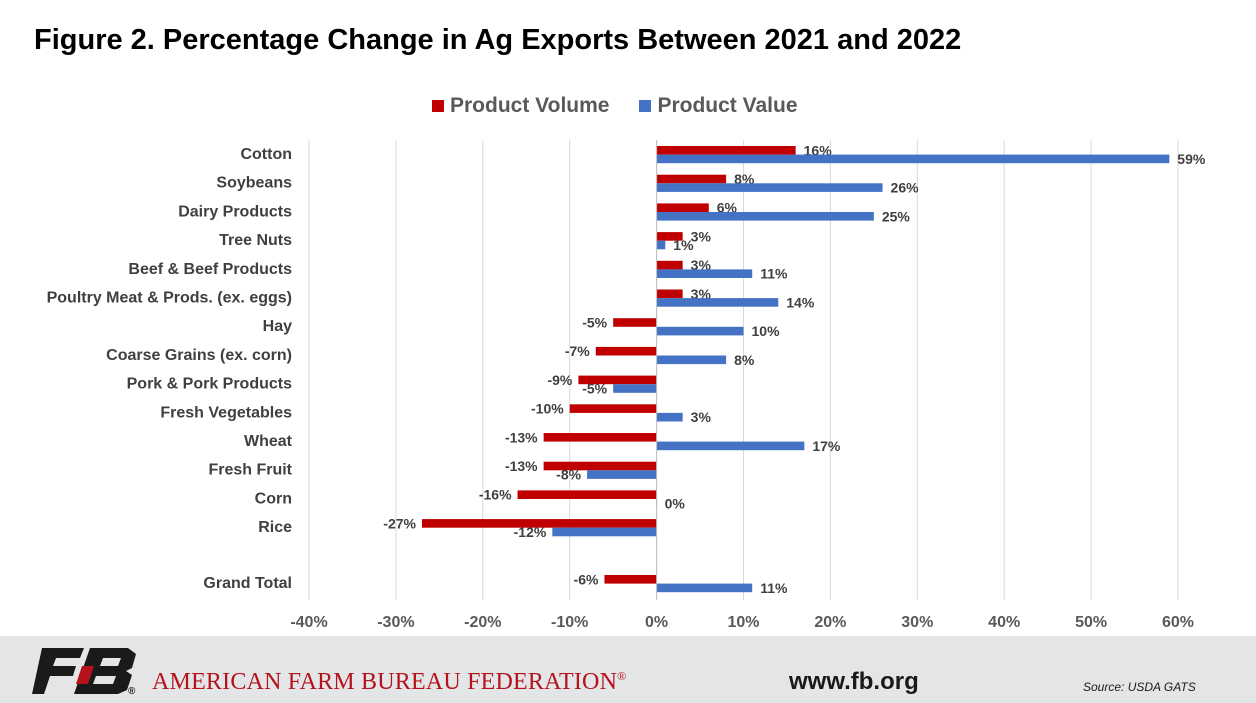  I want to click on x-tick-label: 30%, so click(917, 622).